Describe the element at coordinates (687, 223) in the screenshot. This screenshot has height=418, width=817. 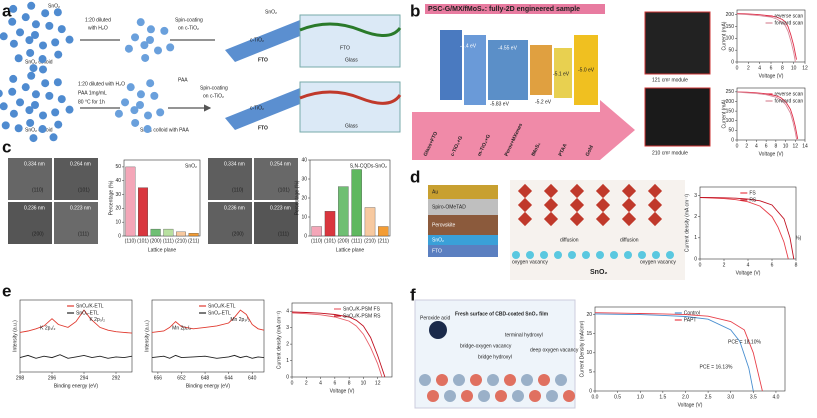
I see `y-axis-label: Current density (mA cm⁻²)` at that location.